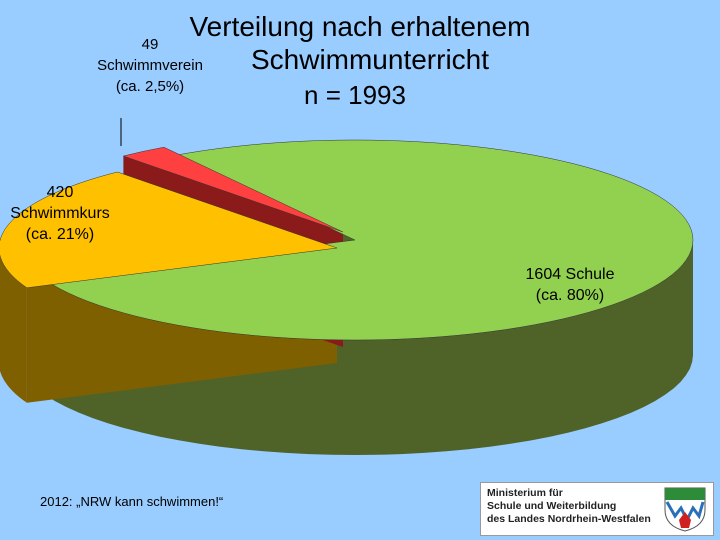 Image resolution: width=720 pixels, height=540 pixels. Describe the element at coordinates (60, 213) in the screenshot. I see `label-kurs-name: Schwimmkurs` at that location.